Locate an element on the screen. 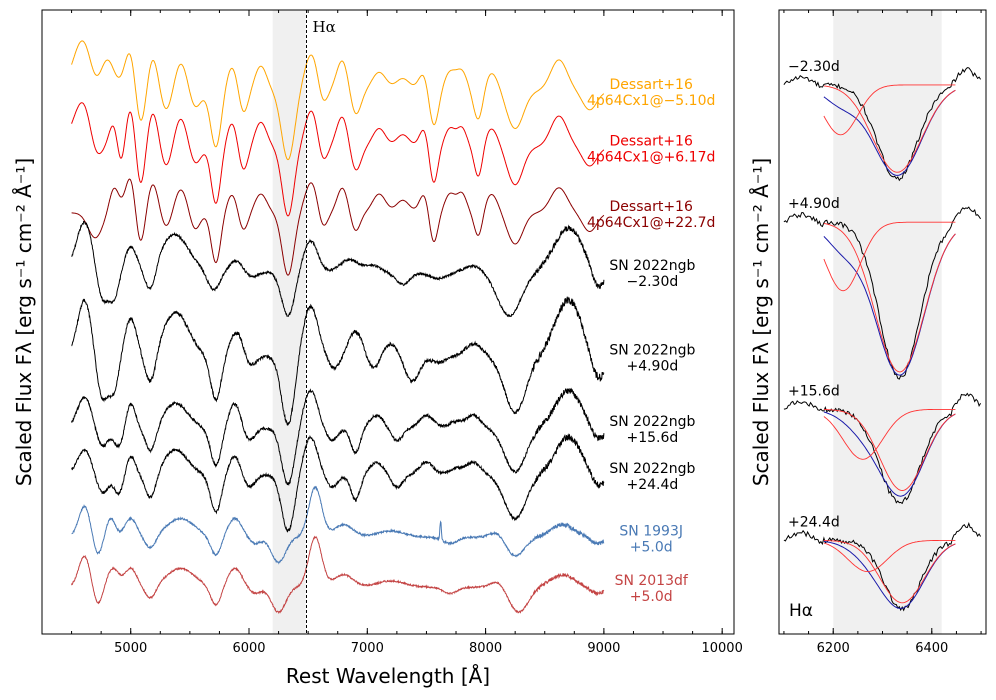 Image resolution: width=996 pixels, height=700 pixels. y-axis-label: Scaled Flux Fλ [erg s⁻¹ cm⁻² Å⁻¹] is located at coordinates (24, 322).